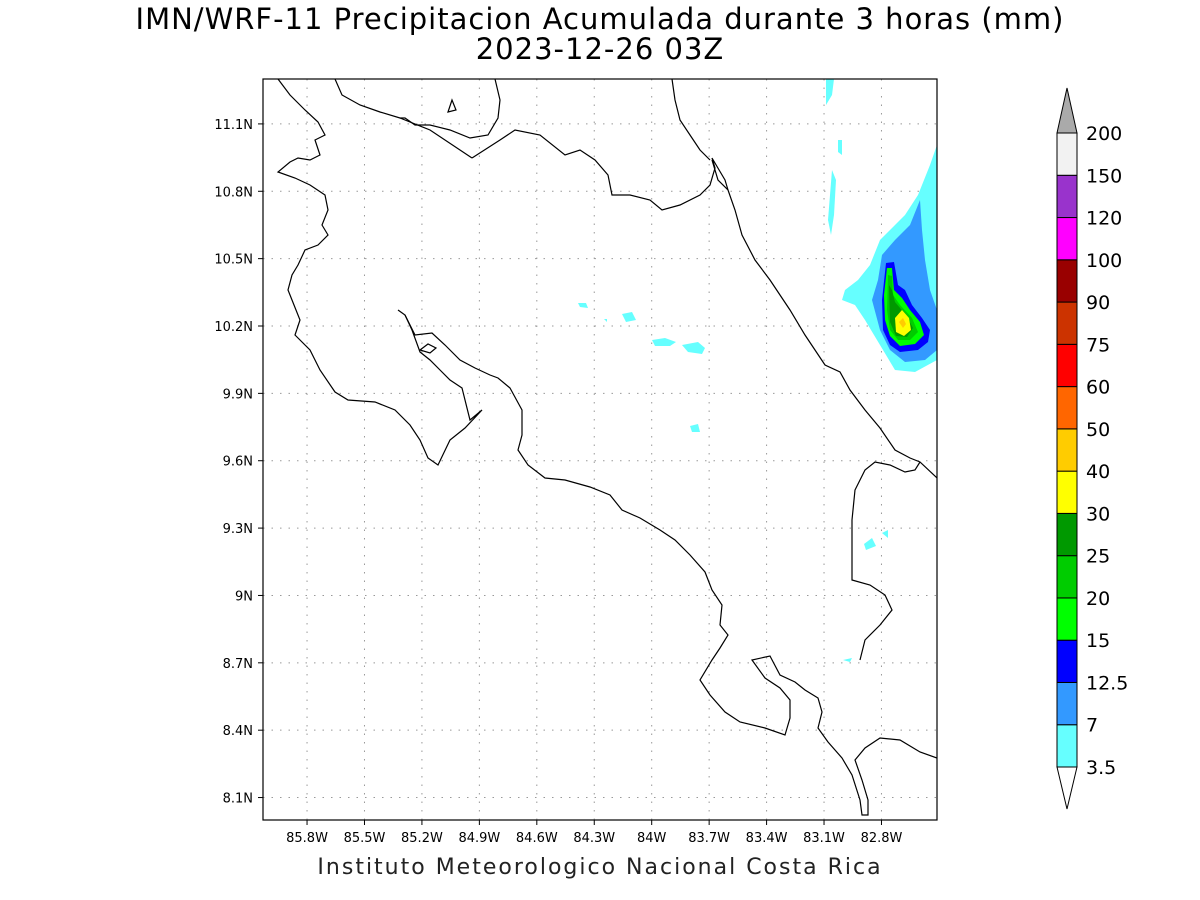  Describe the element at coordinates (233, 260) in the screenshot. I see `y-tick-label: 10.5N` at that location.